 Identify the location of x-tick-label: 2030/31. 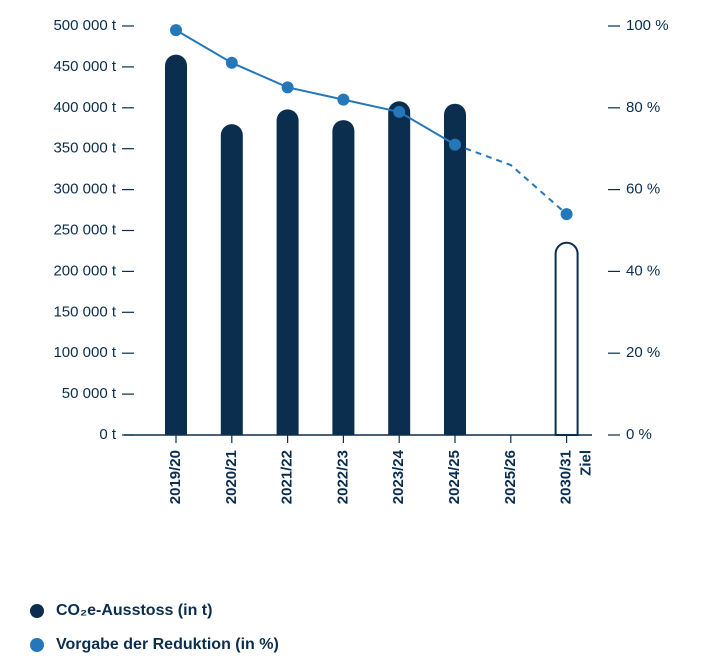
(566, 477).